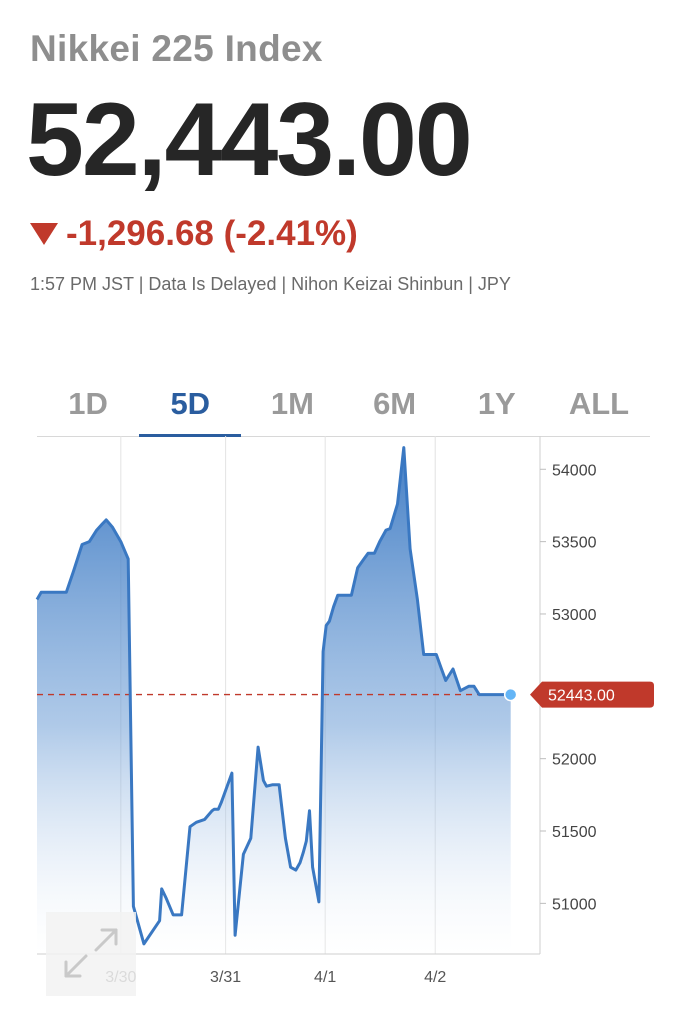 Image resolution: width=686 pixels, height=1024 pixels. I want to click on y-tick-label: 53500, so click(574, 543).